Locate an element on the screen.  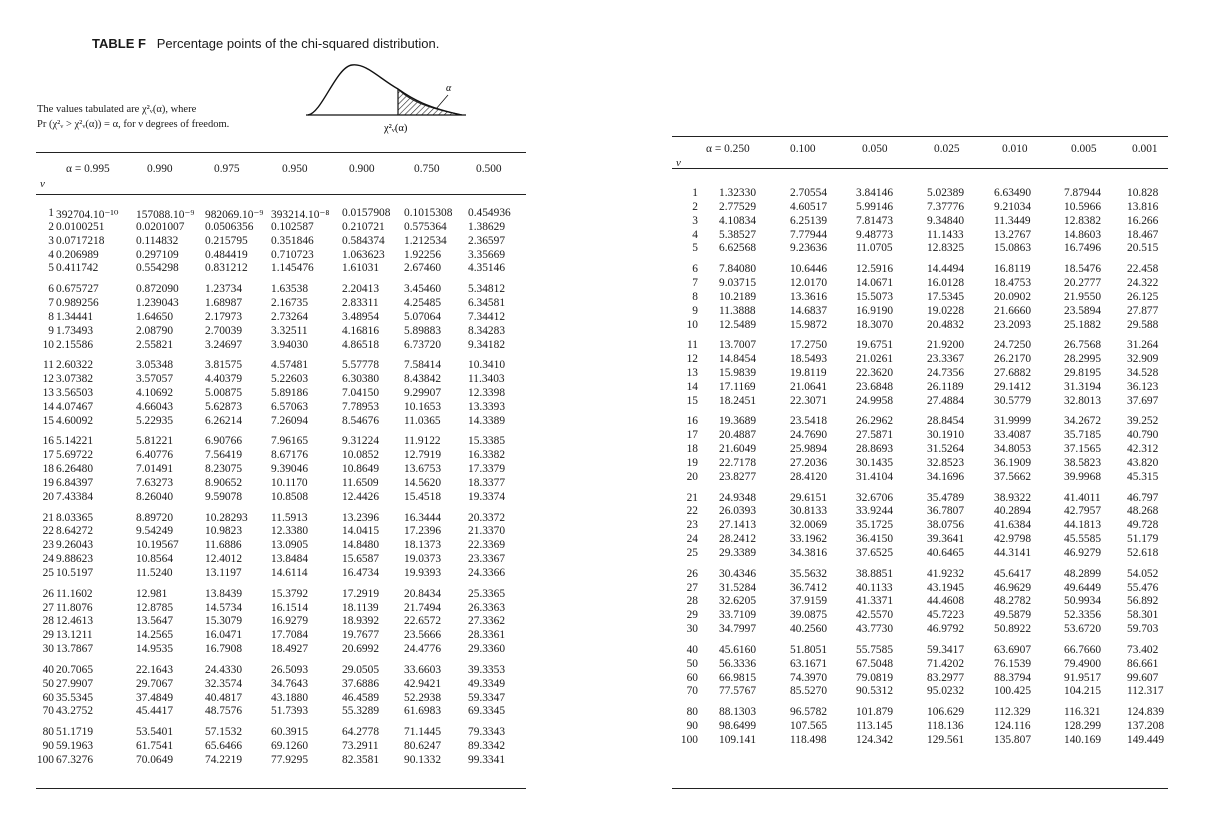
df-cell: 3 is located at coordinates (695, 220).